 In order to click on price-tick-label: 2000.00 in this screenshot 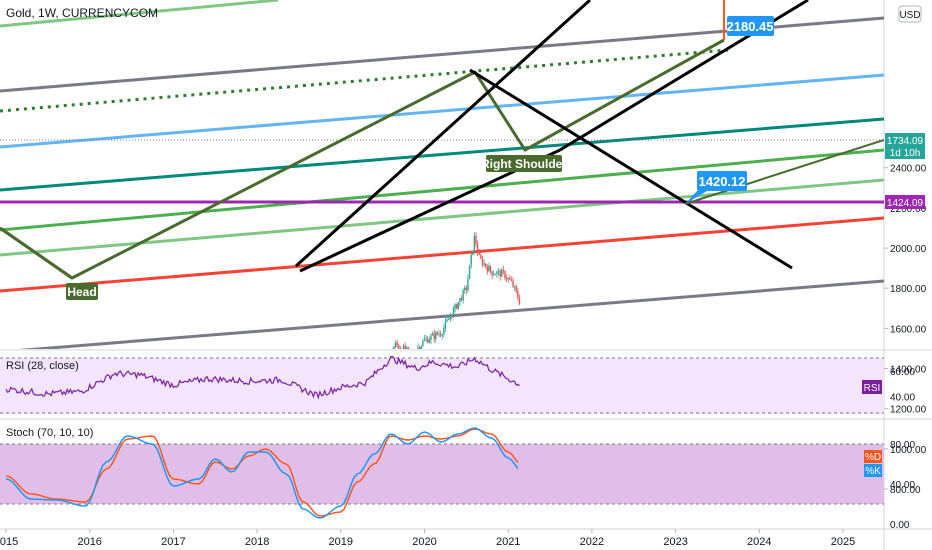, I will do `click(908, 249)`.